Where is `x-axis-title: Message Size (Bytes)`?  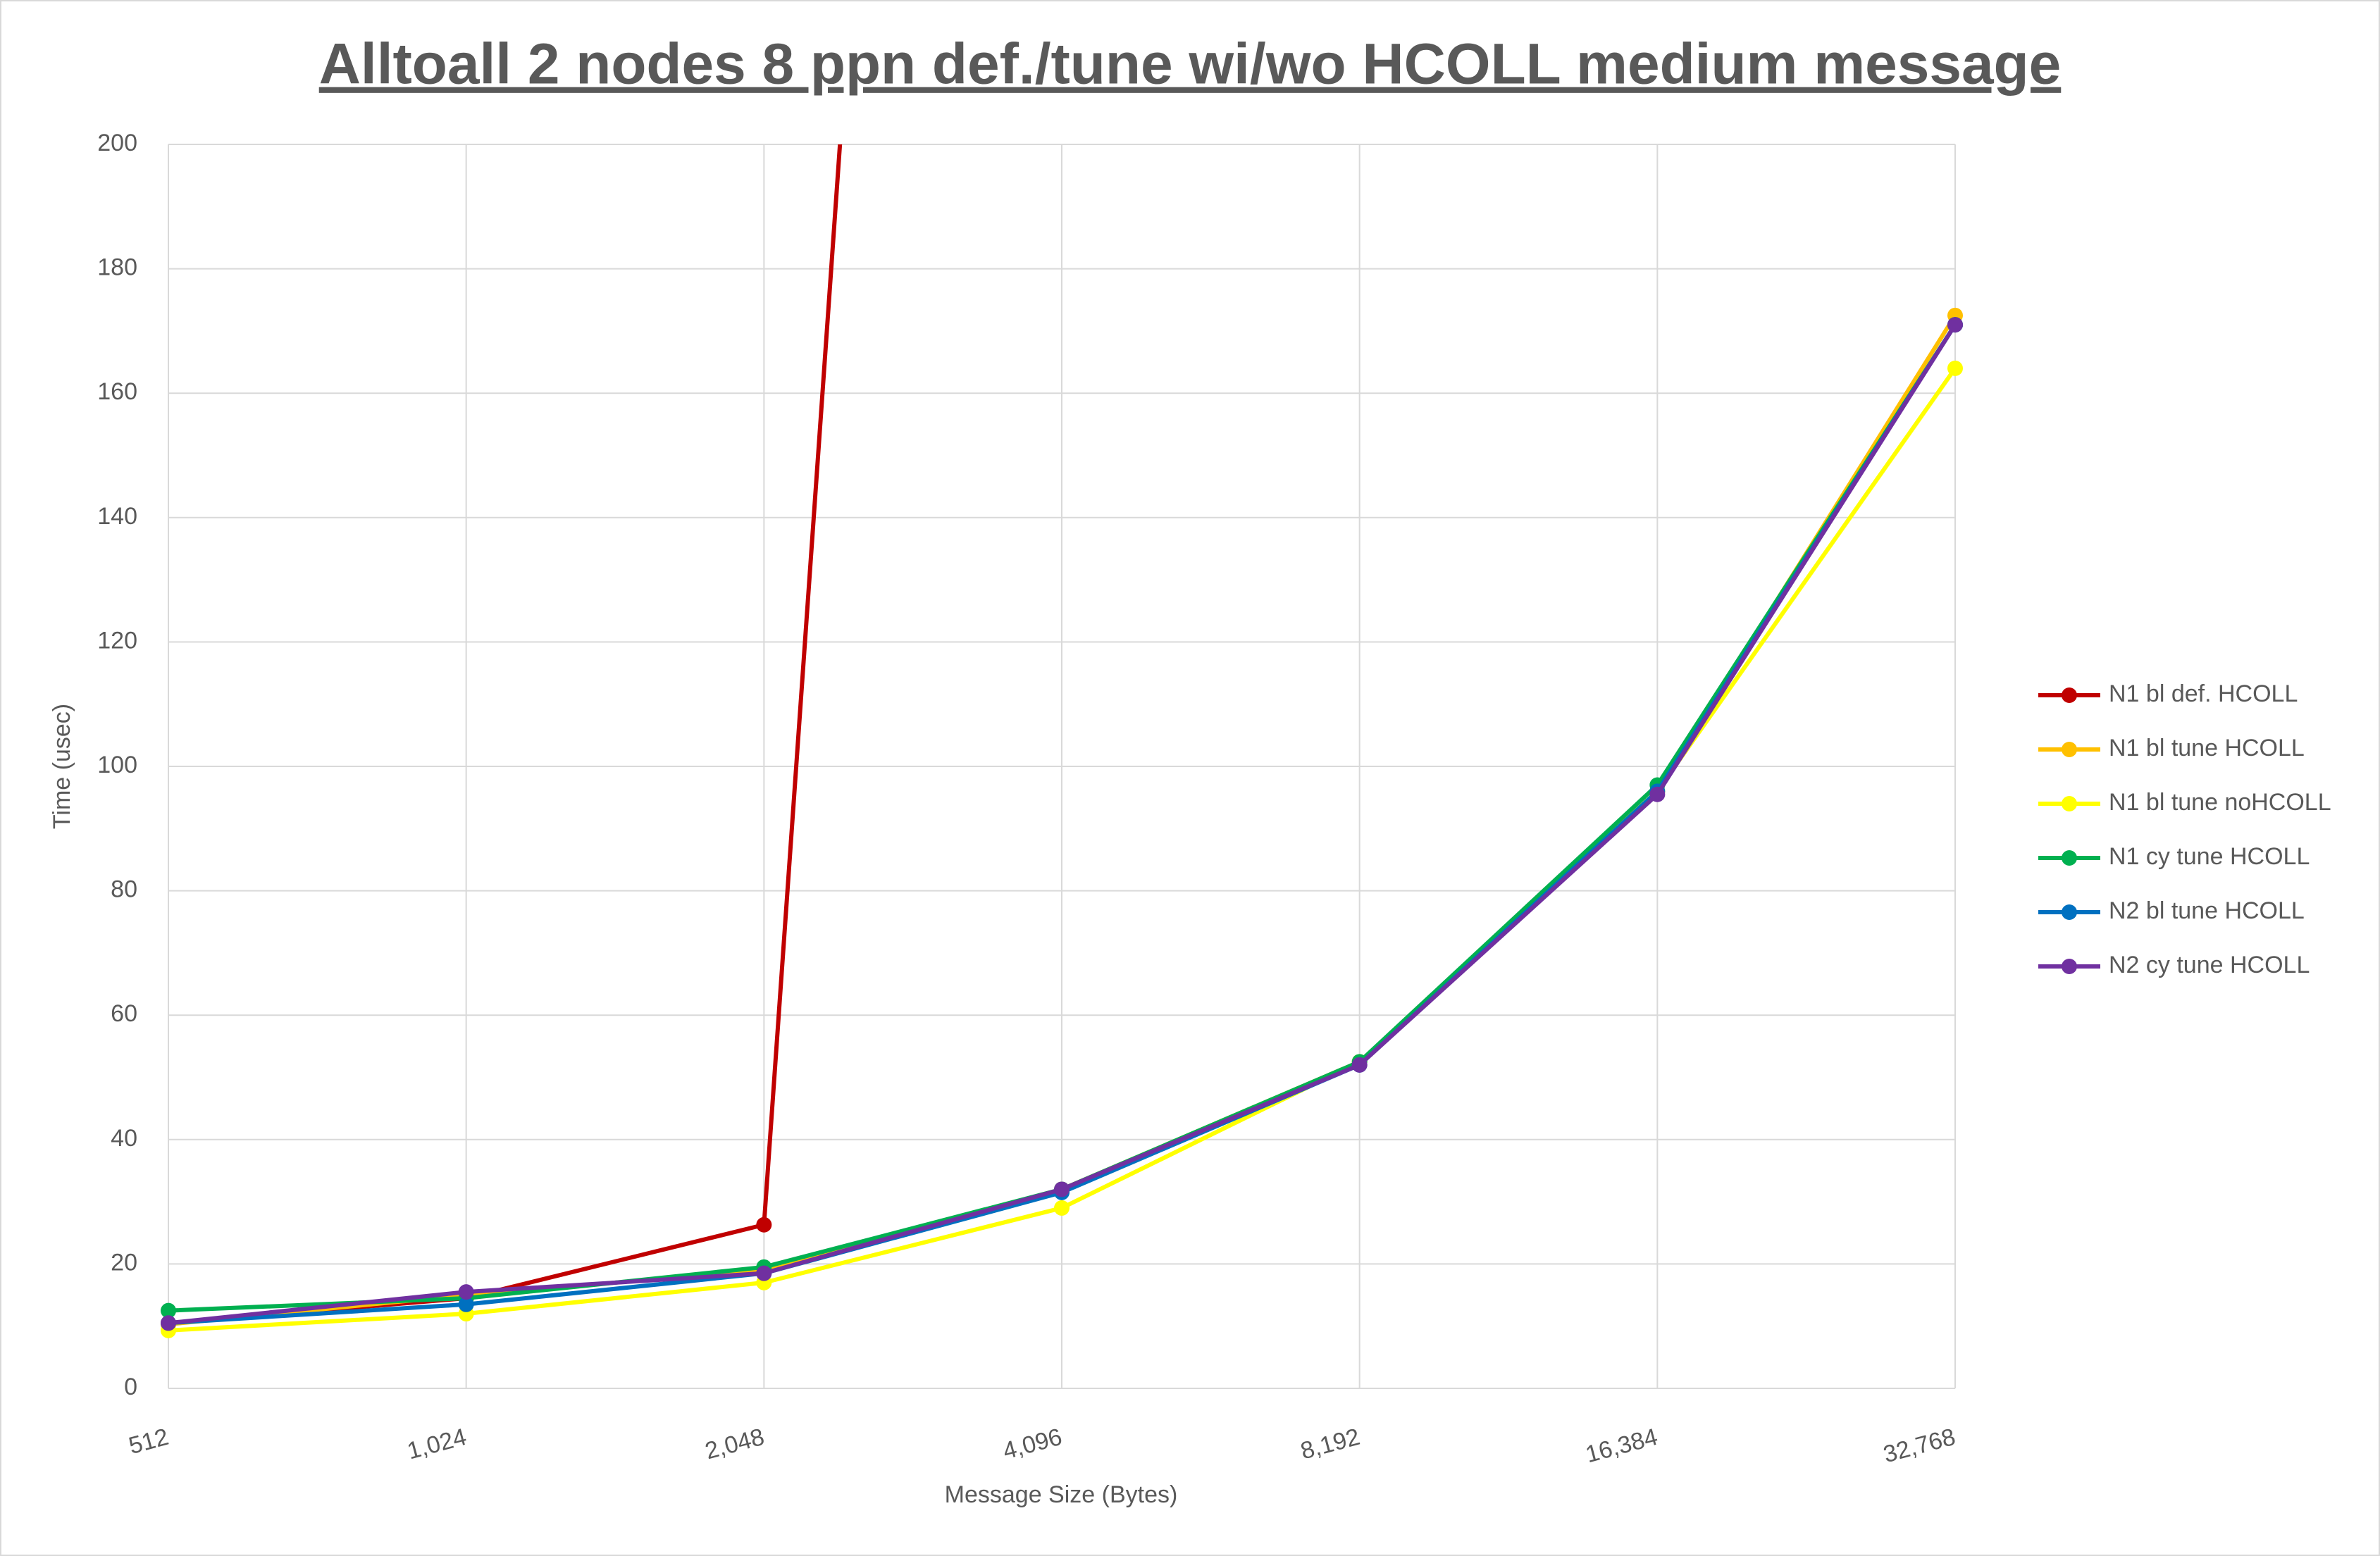
x-axis-title: Message Size (Bytes) is located at coordinates (1061, 1494).